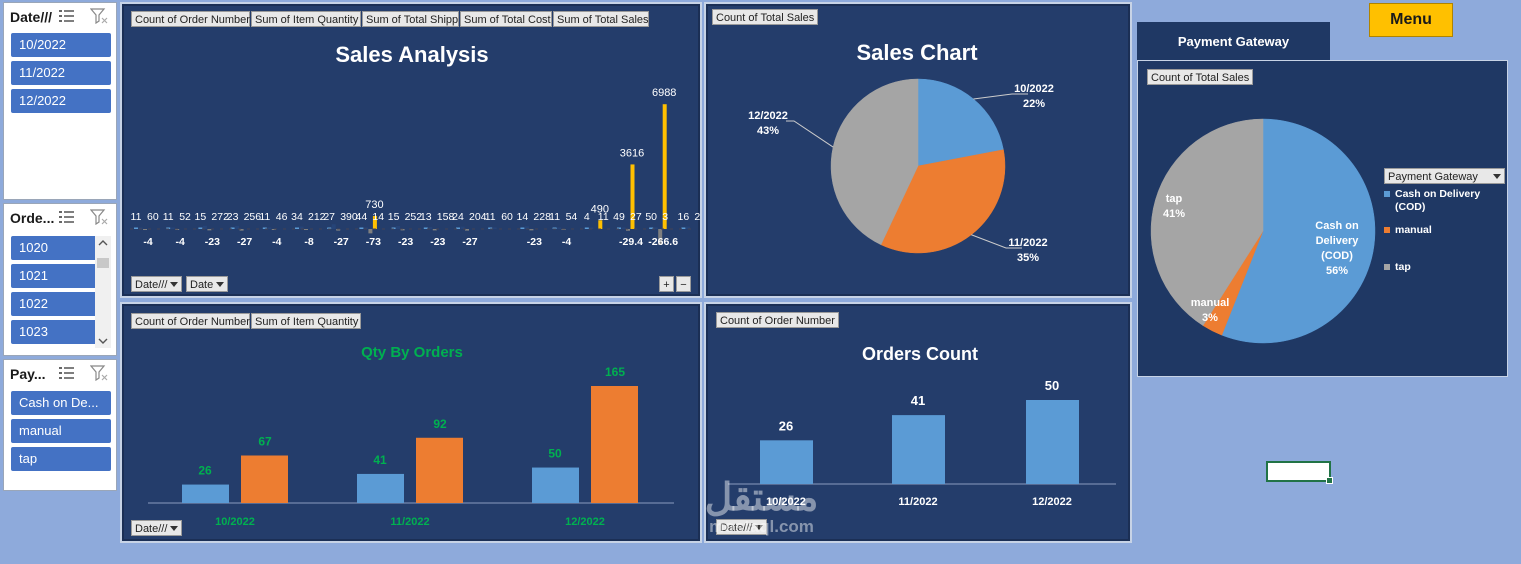 Image resolution: width=1521 pixels, height=564 pixels. I want to click on selected-cell, so click(1299, 472).